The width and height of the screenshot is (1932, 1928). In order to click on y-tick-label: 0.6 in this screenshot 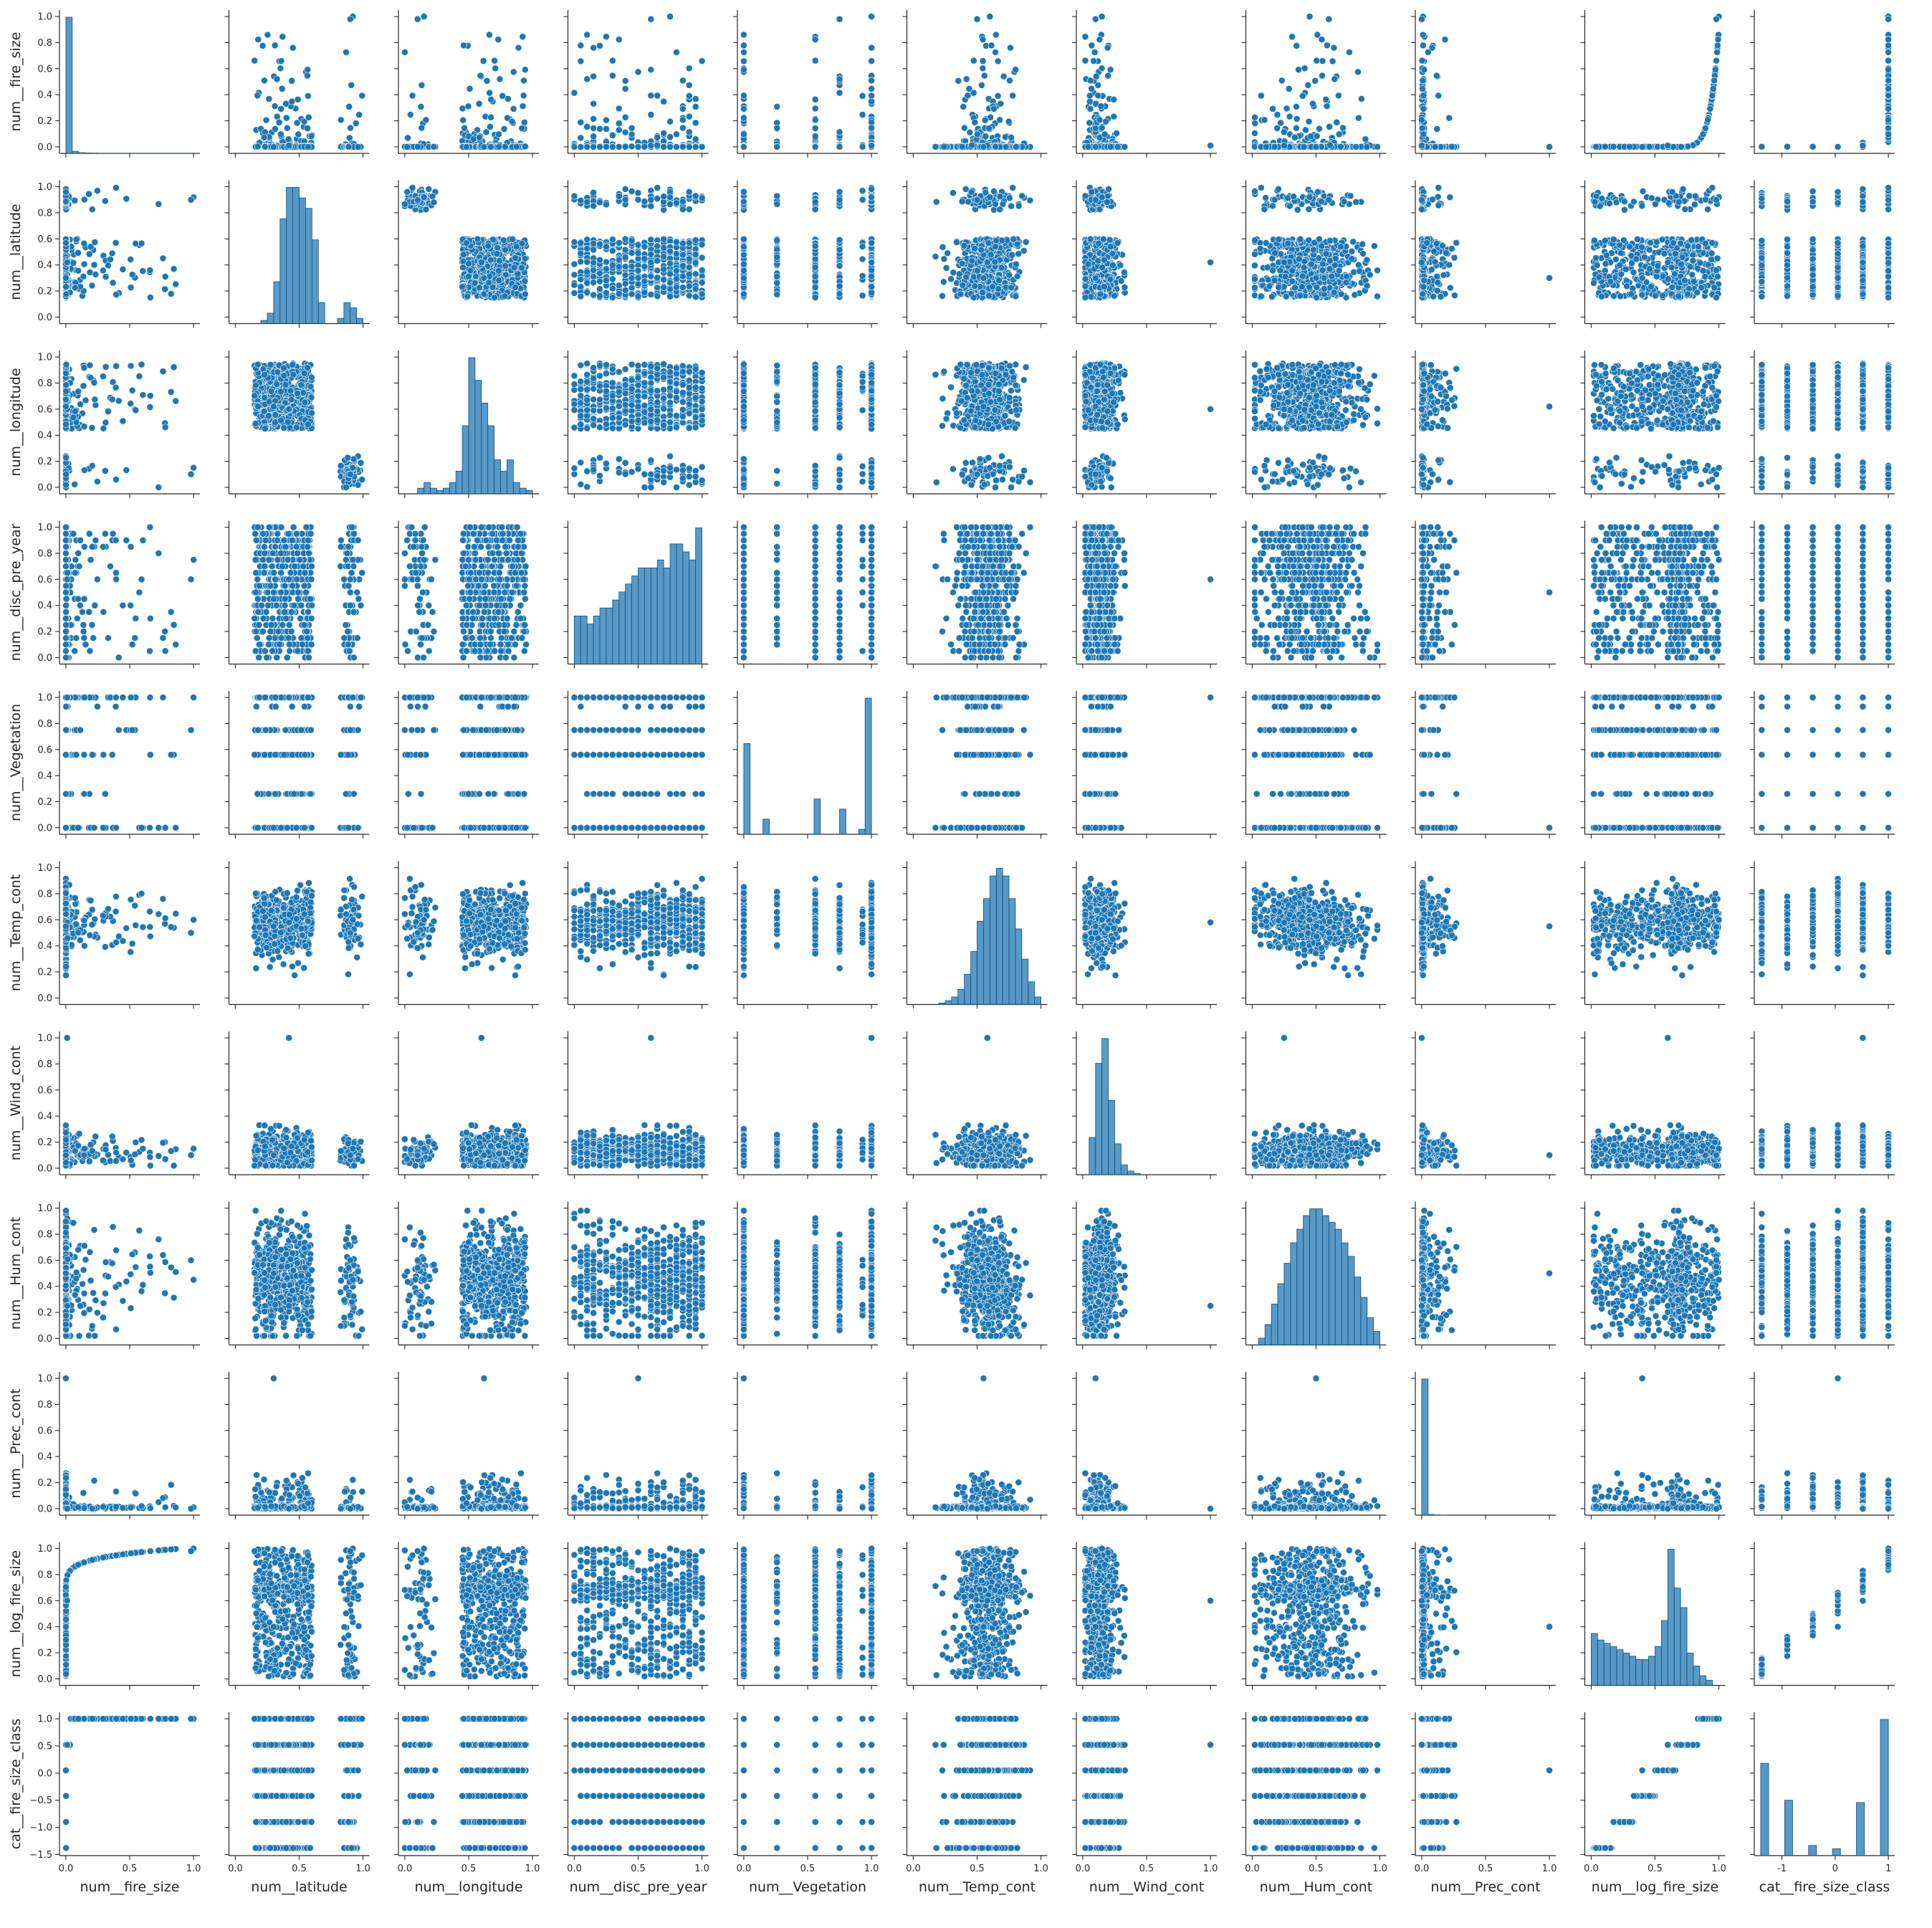, I will do `click(45, 69)`.